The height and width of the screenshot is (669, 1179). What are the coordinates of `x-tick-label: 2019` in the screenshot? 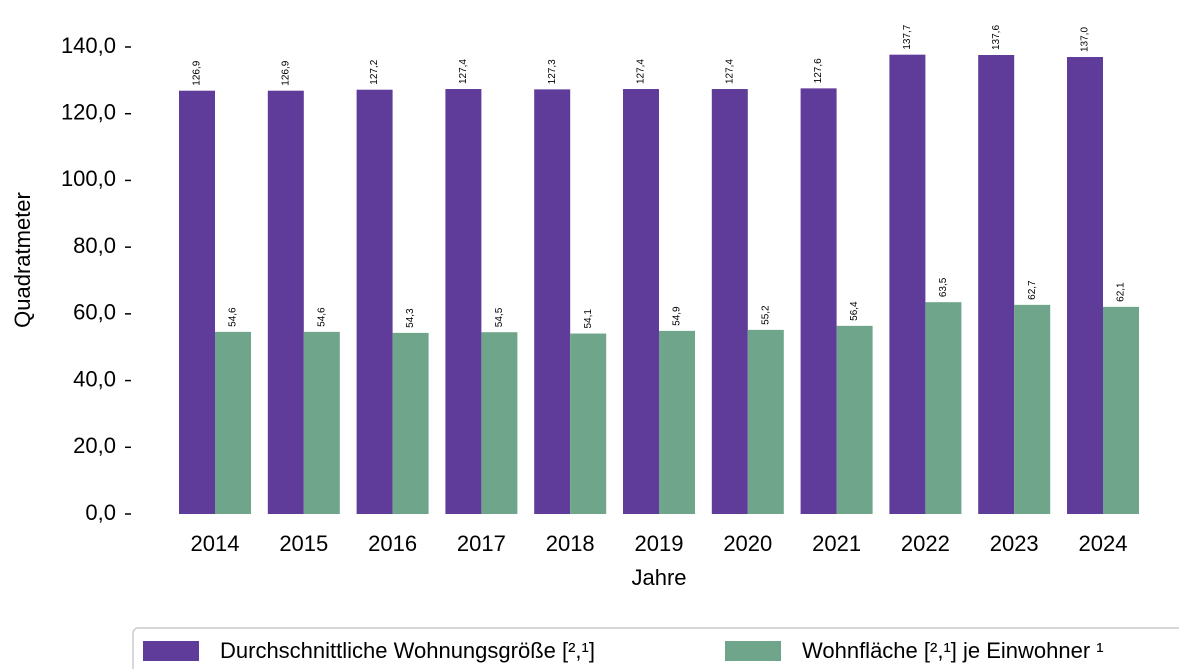 It's located at (659, 543).